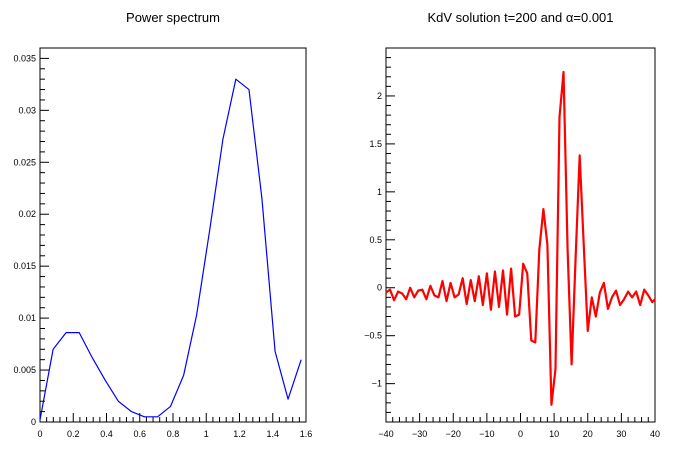 The width and height of the screenshot is (698, 475). What do you see at coordinates (139, 434) in the screenshot?
I see `left-x-tick-label: 0.6` at bounding box center [139, 434].